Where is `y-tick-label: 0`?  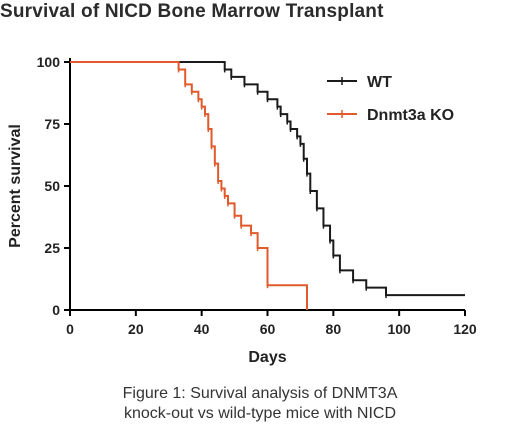 y-tick-label: 0 is located at coordinates (56, 310).